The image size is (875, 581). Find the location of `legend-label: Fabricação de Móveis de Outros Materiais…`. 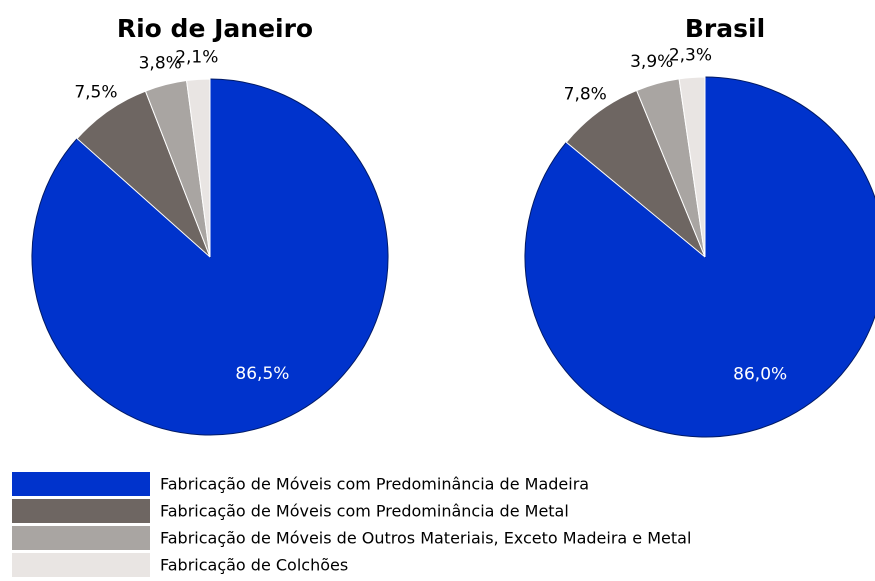

legend-label: Fabricação de Móveis de Outros Materiais… is located at coordinates (425, 538).